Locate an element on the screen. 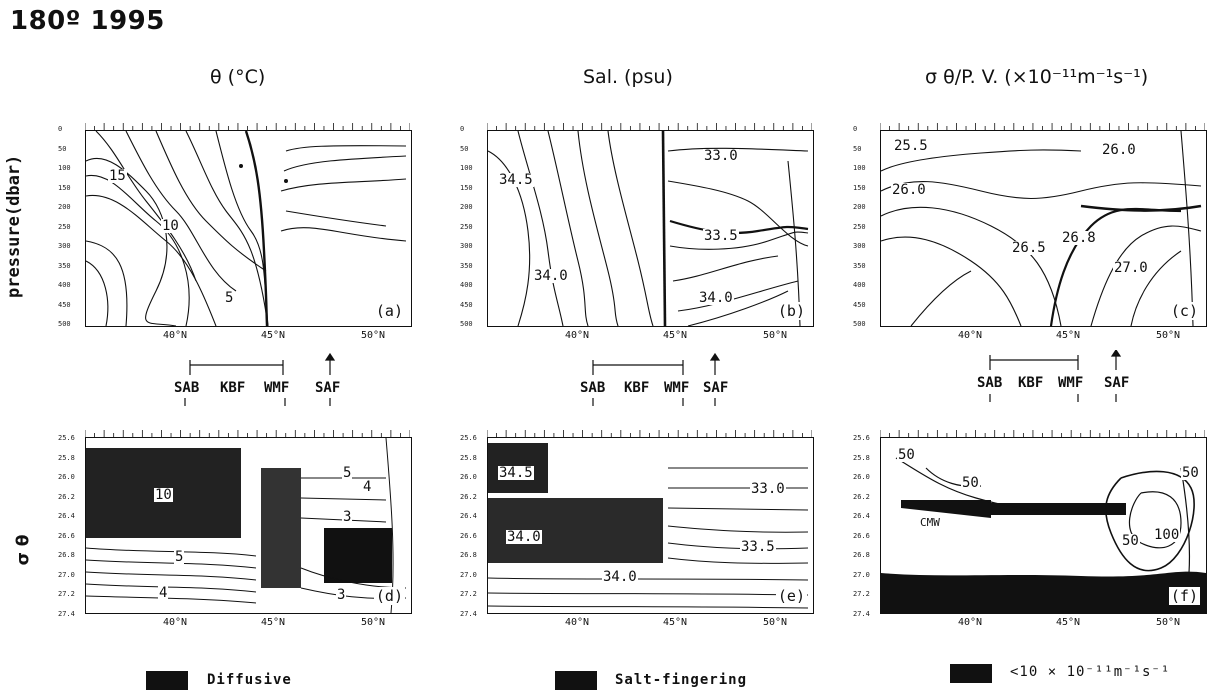  panel-e-contours is located at coordinates (648, 526).